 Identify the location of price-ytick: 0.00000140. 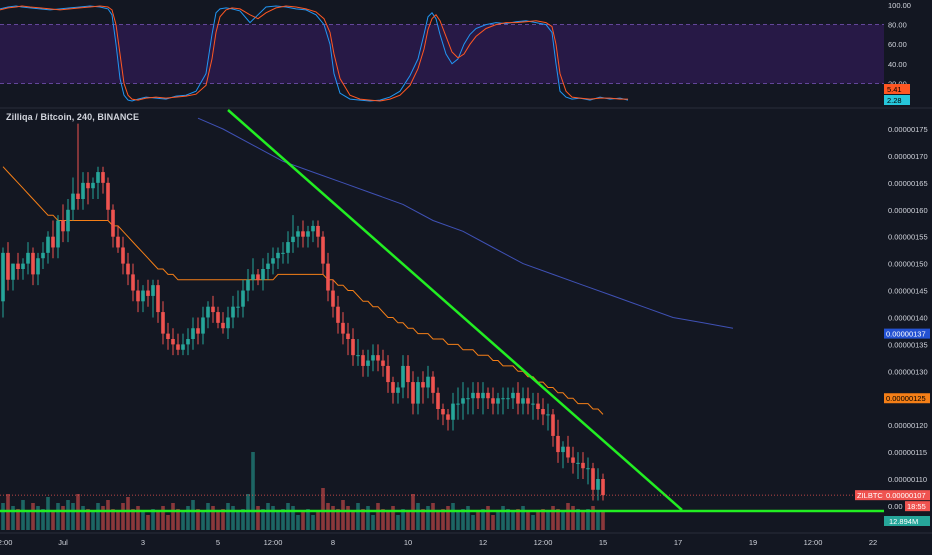
(908, 317).